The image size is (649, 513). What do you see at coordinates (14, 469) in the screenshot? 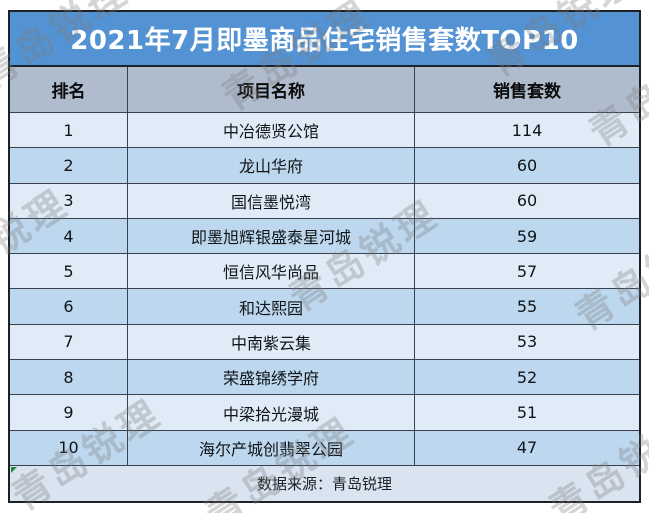
I see `cell-error-indicator` at bounding box center [14, 469].